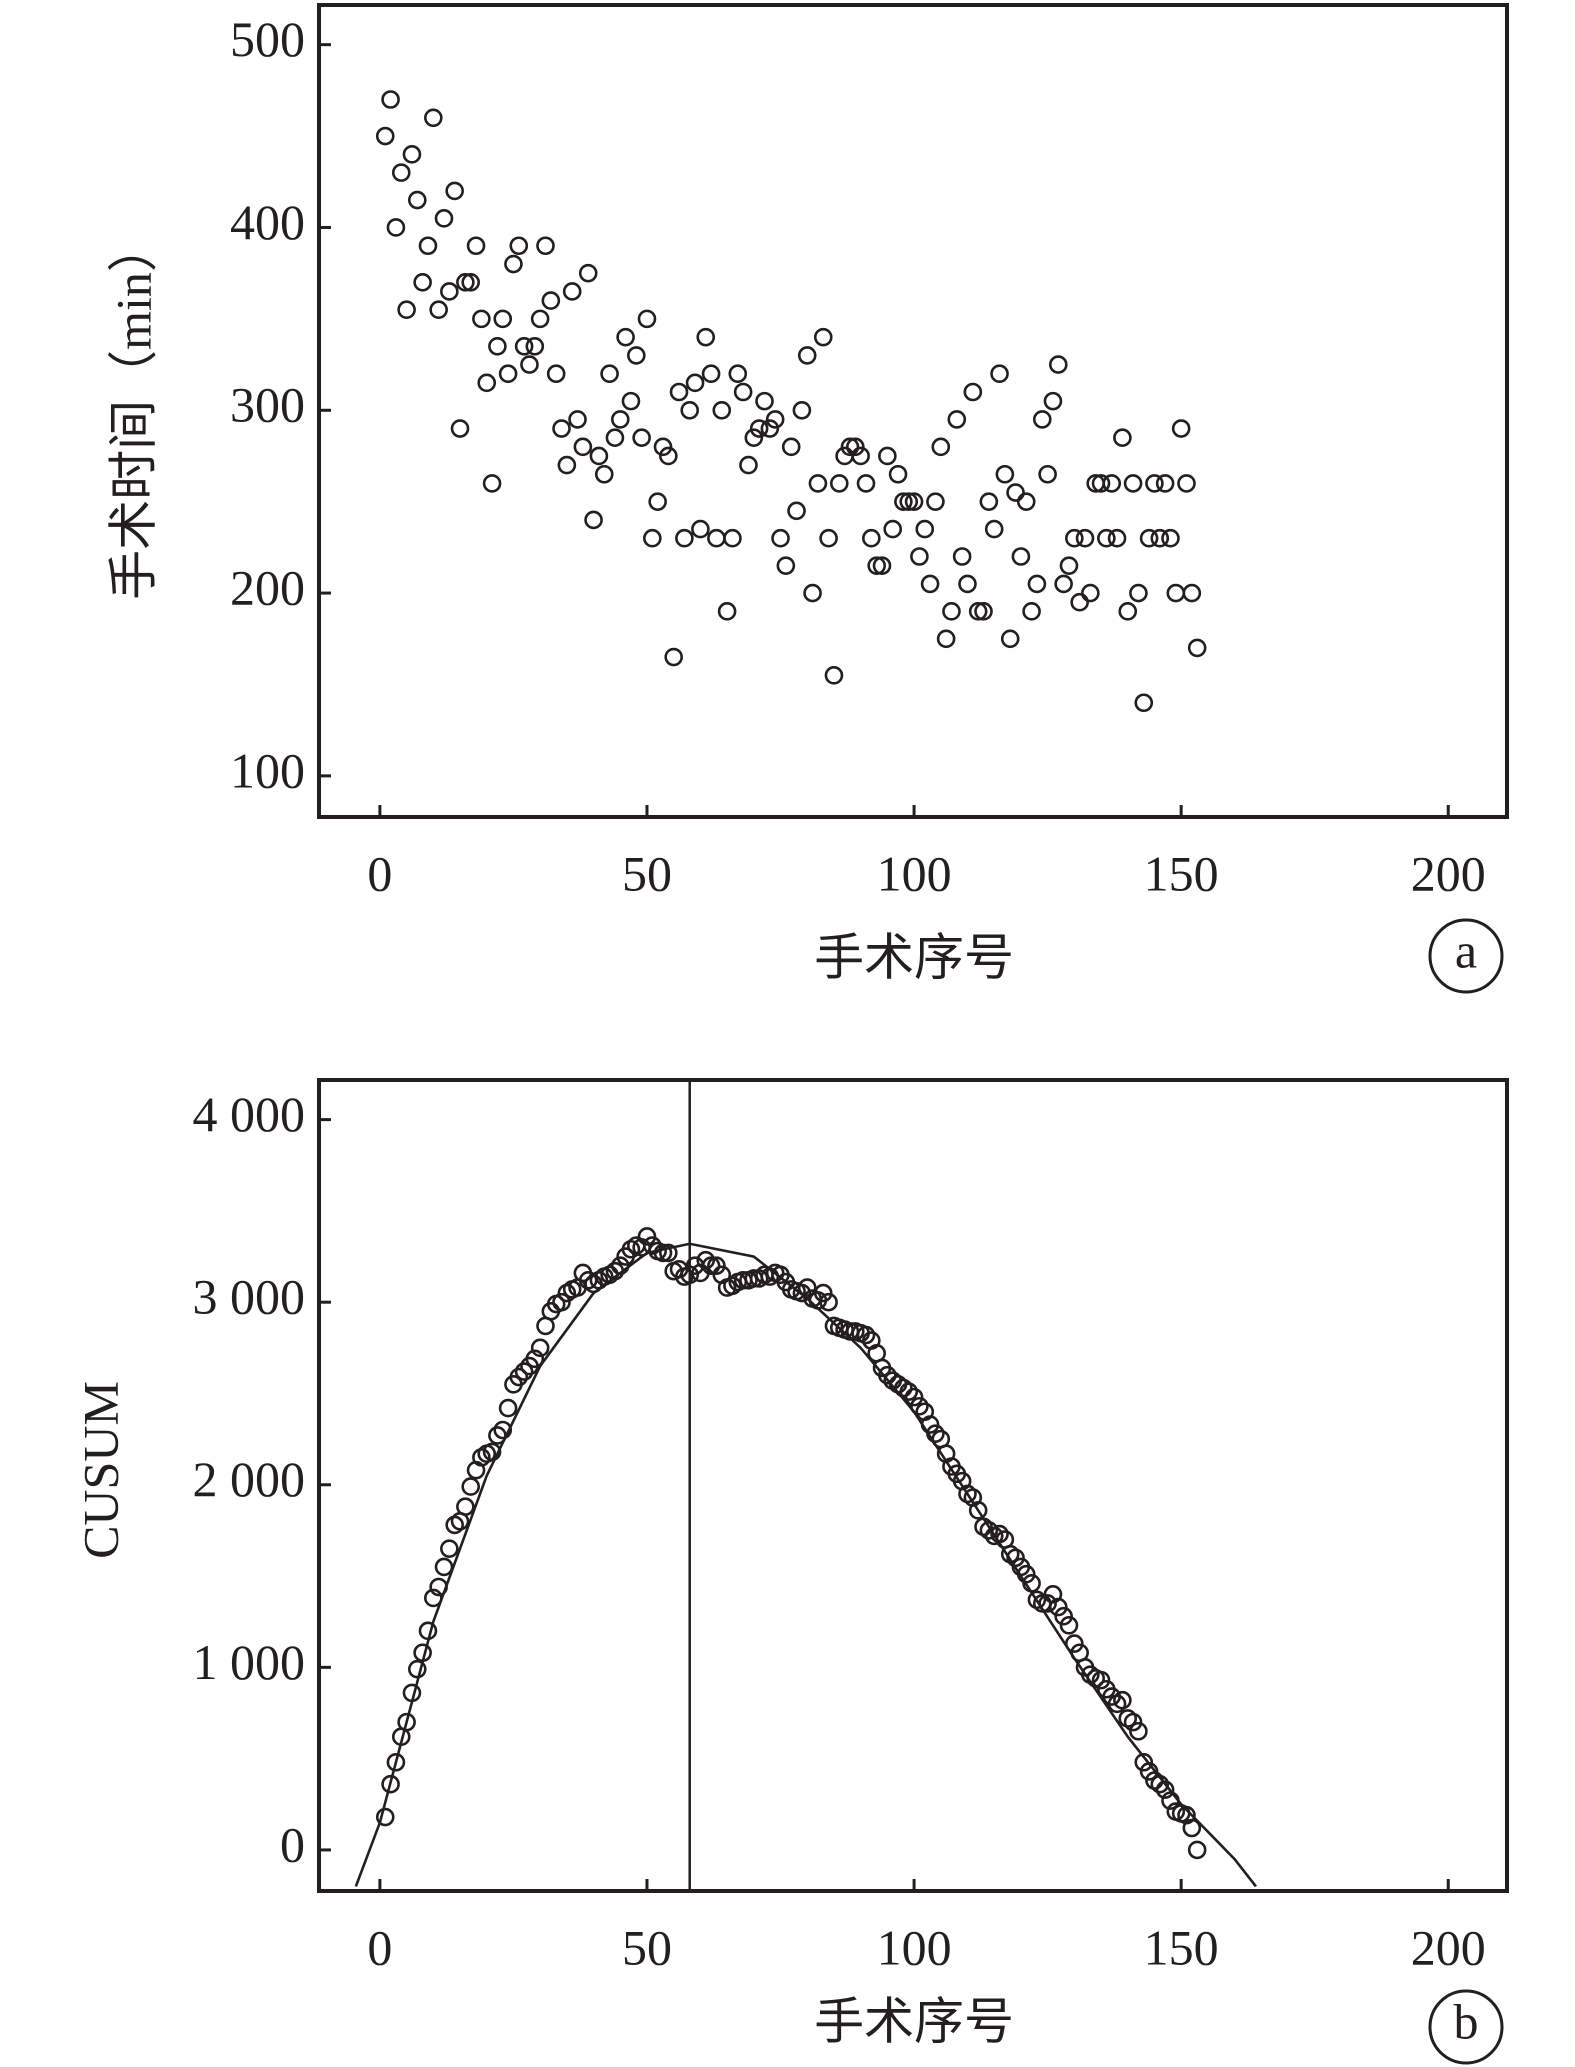 This screenshot has width=1575, height=2067. I want to click on y-tick-label: 0, so click(292, 1844).